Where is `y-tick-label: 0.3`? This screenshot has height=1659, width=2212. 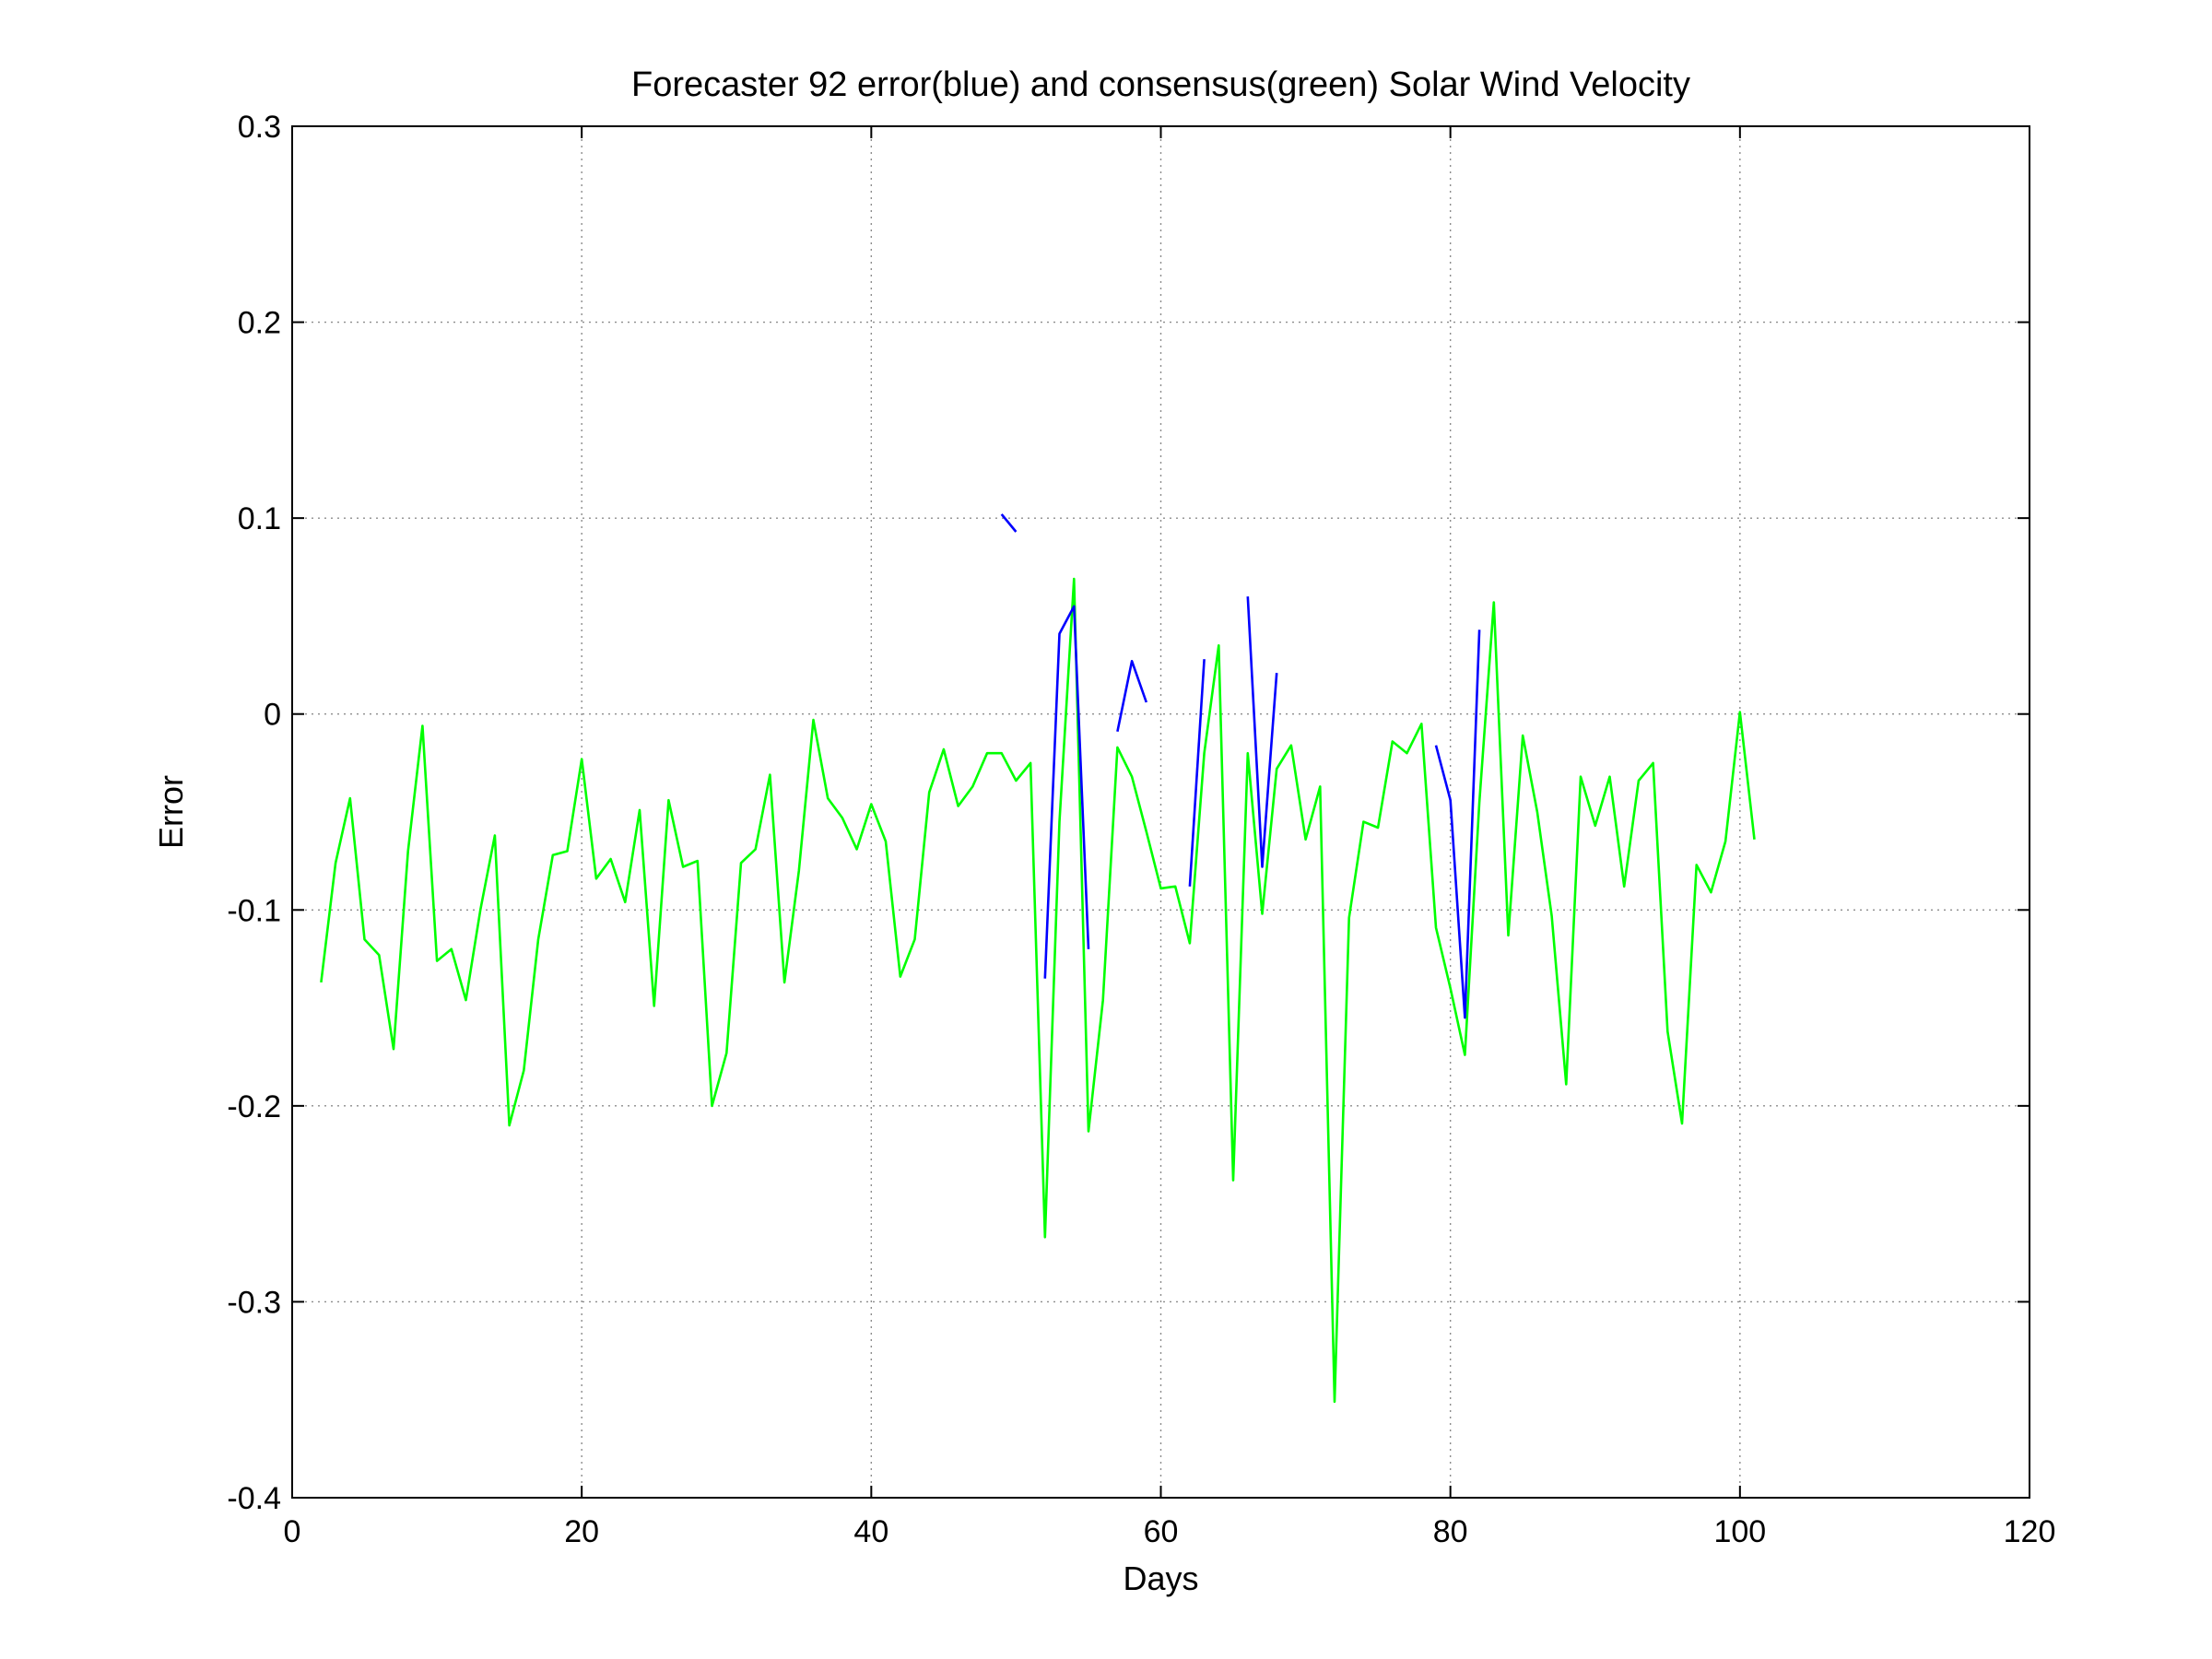 y-tick-label: 0.3 is located at coordinates (259, 127).